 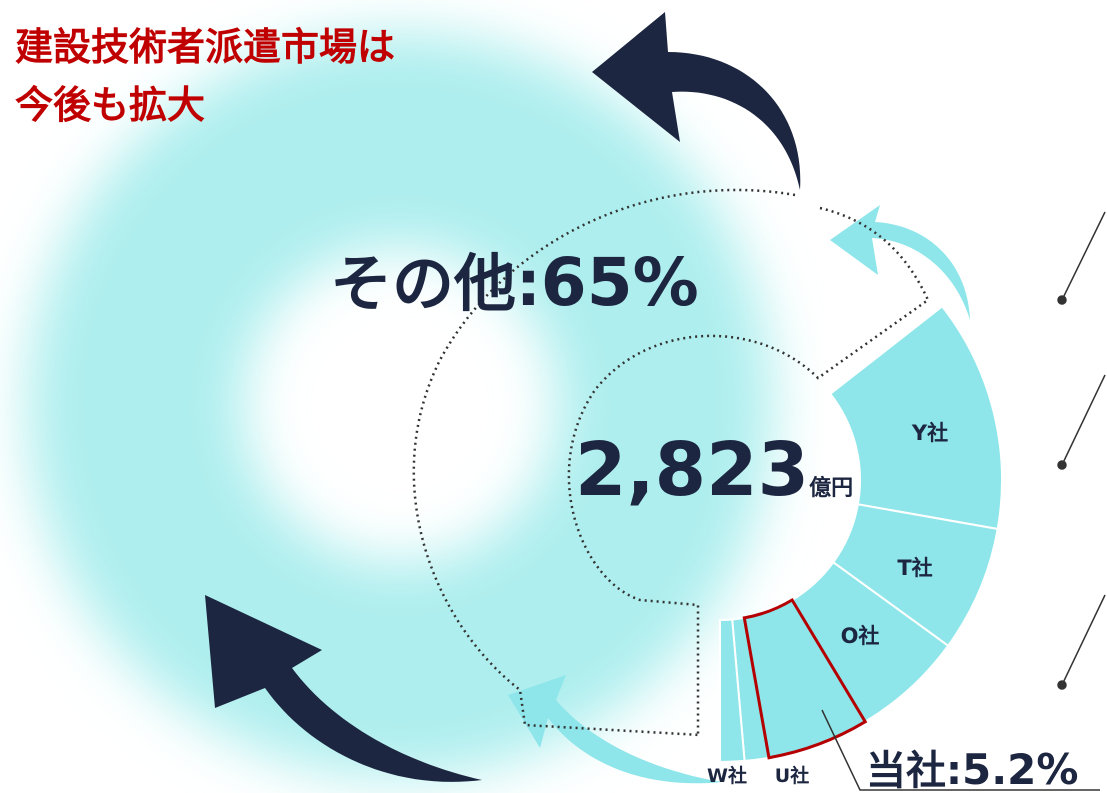 What do you see at coordinates (435, 283) in the screenshot?
I see `label: その他:` at bounding box center [435, 283].